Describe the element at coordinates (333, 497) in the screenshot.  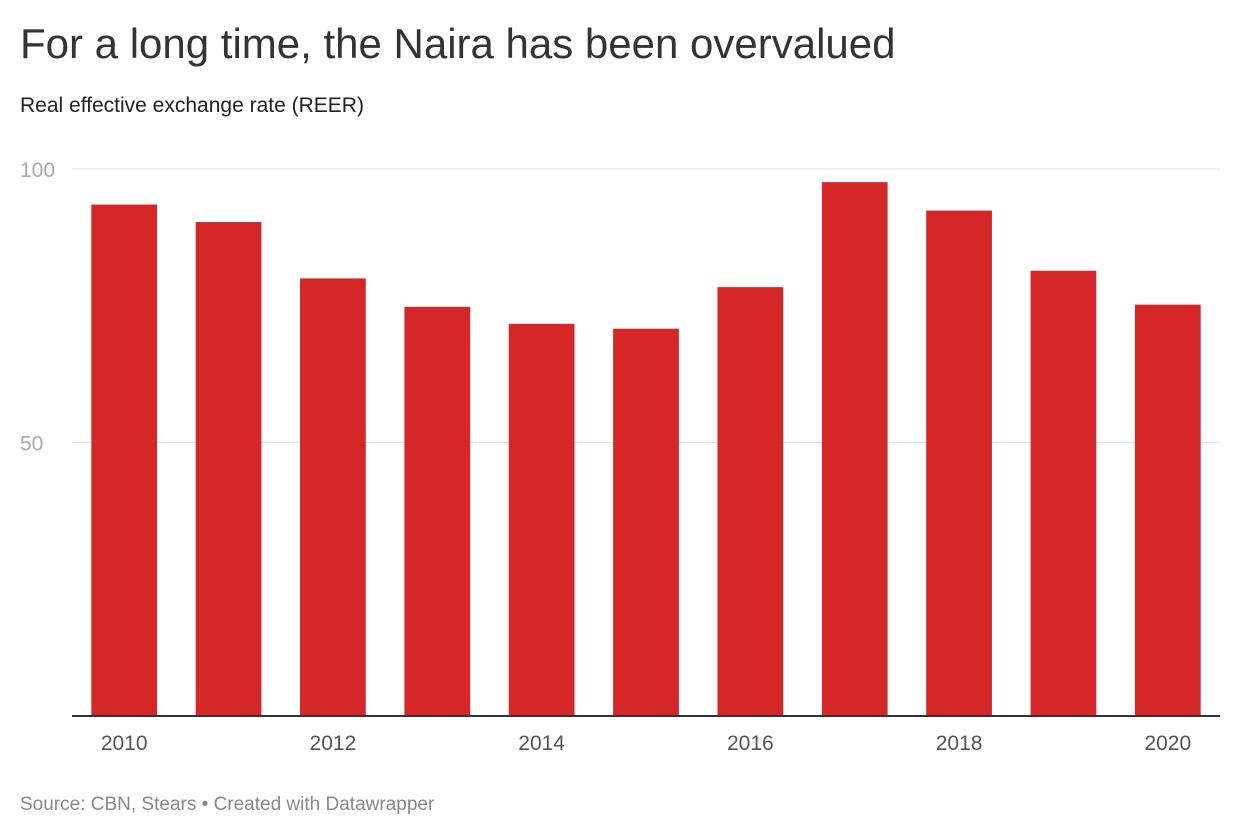
I see `bar-2012` at that location.